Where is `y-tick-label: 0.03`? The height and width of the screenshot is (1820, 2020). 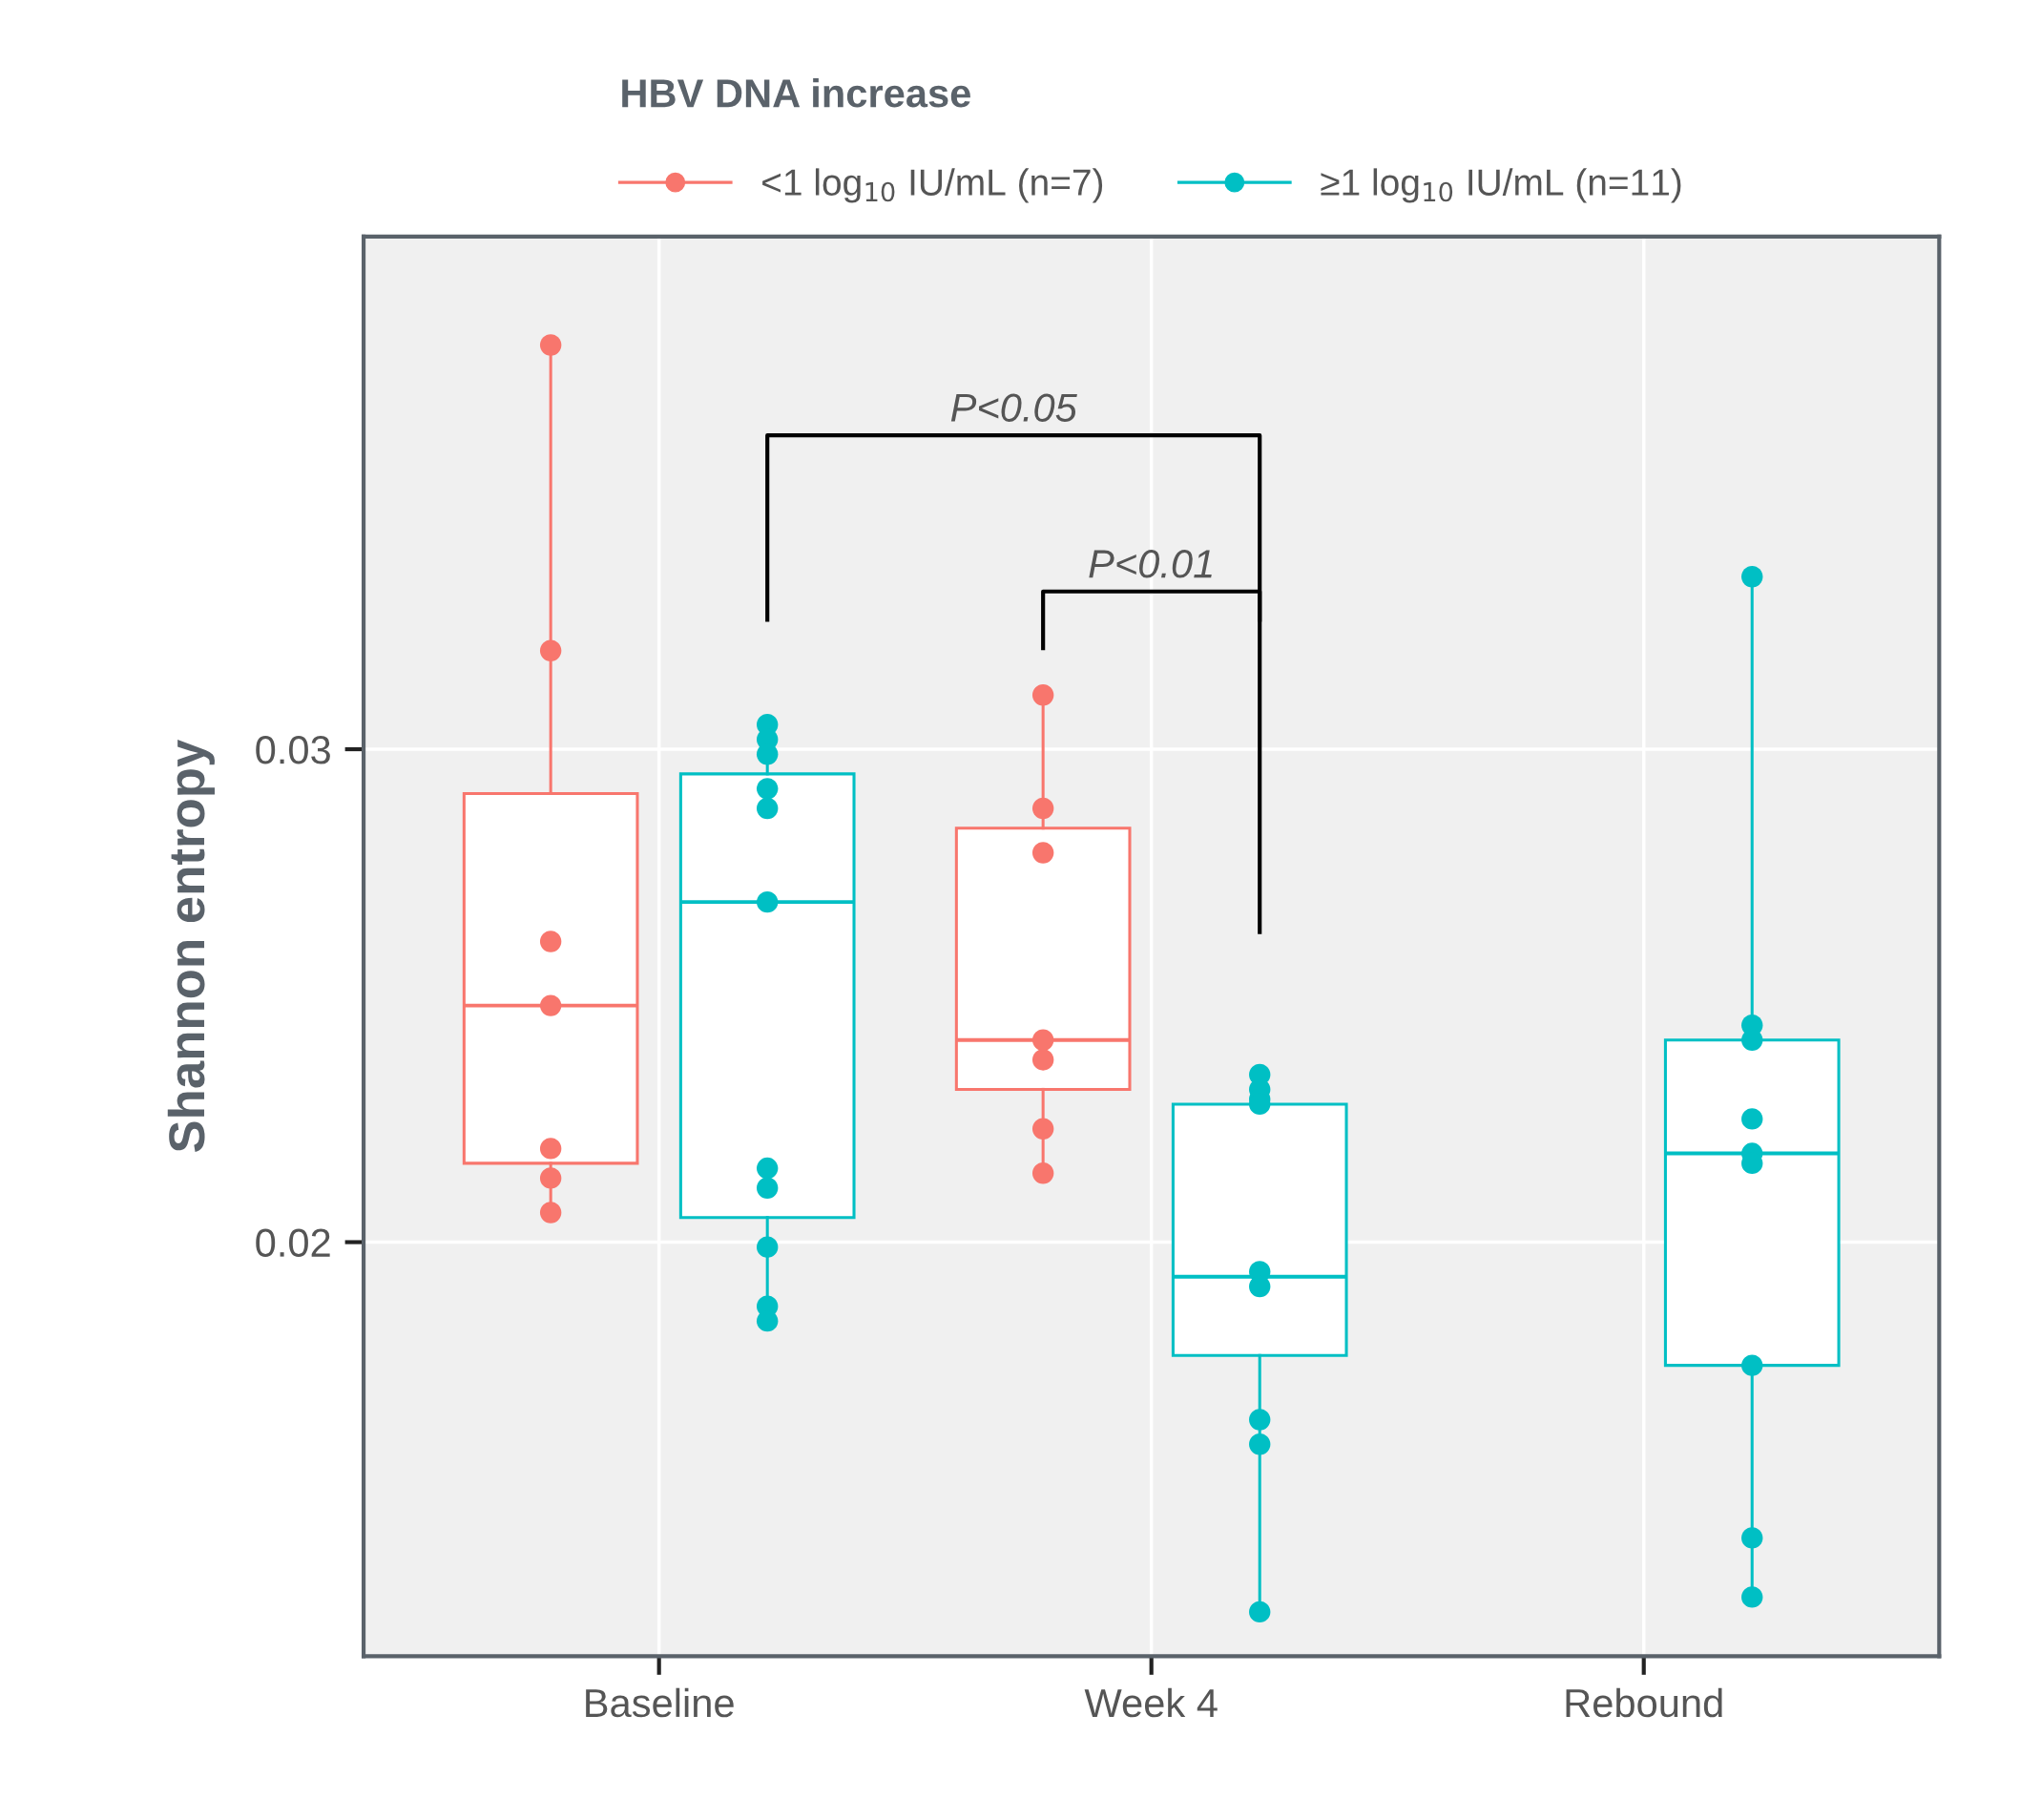
y-tick-label: 0.03 is located at coordinates (293, 750).